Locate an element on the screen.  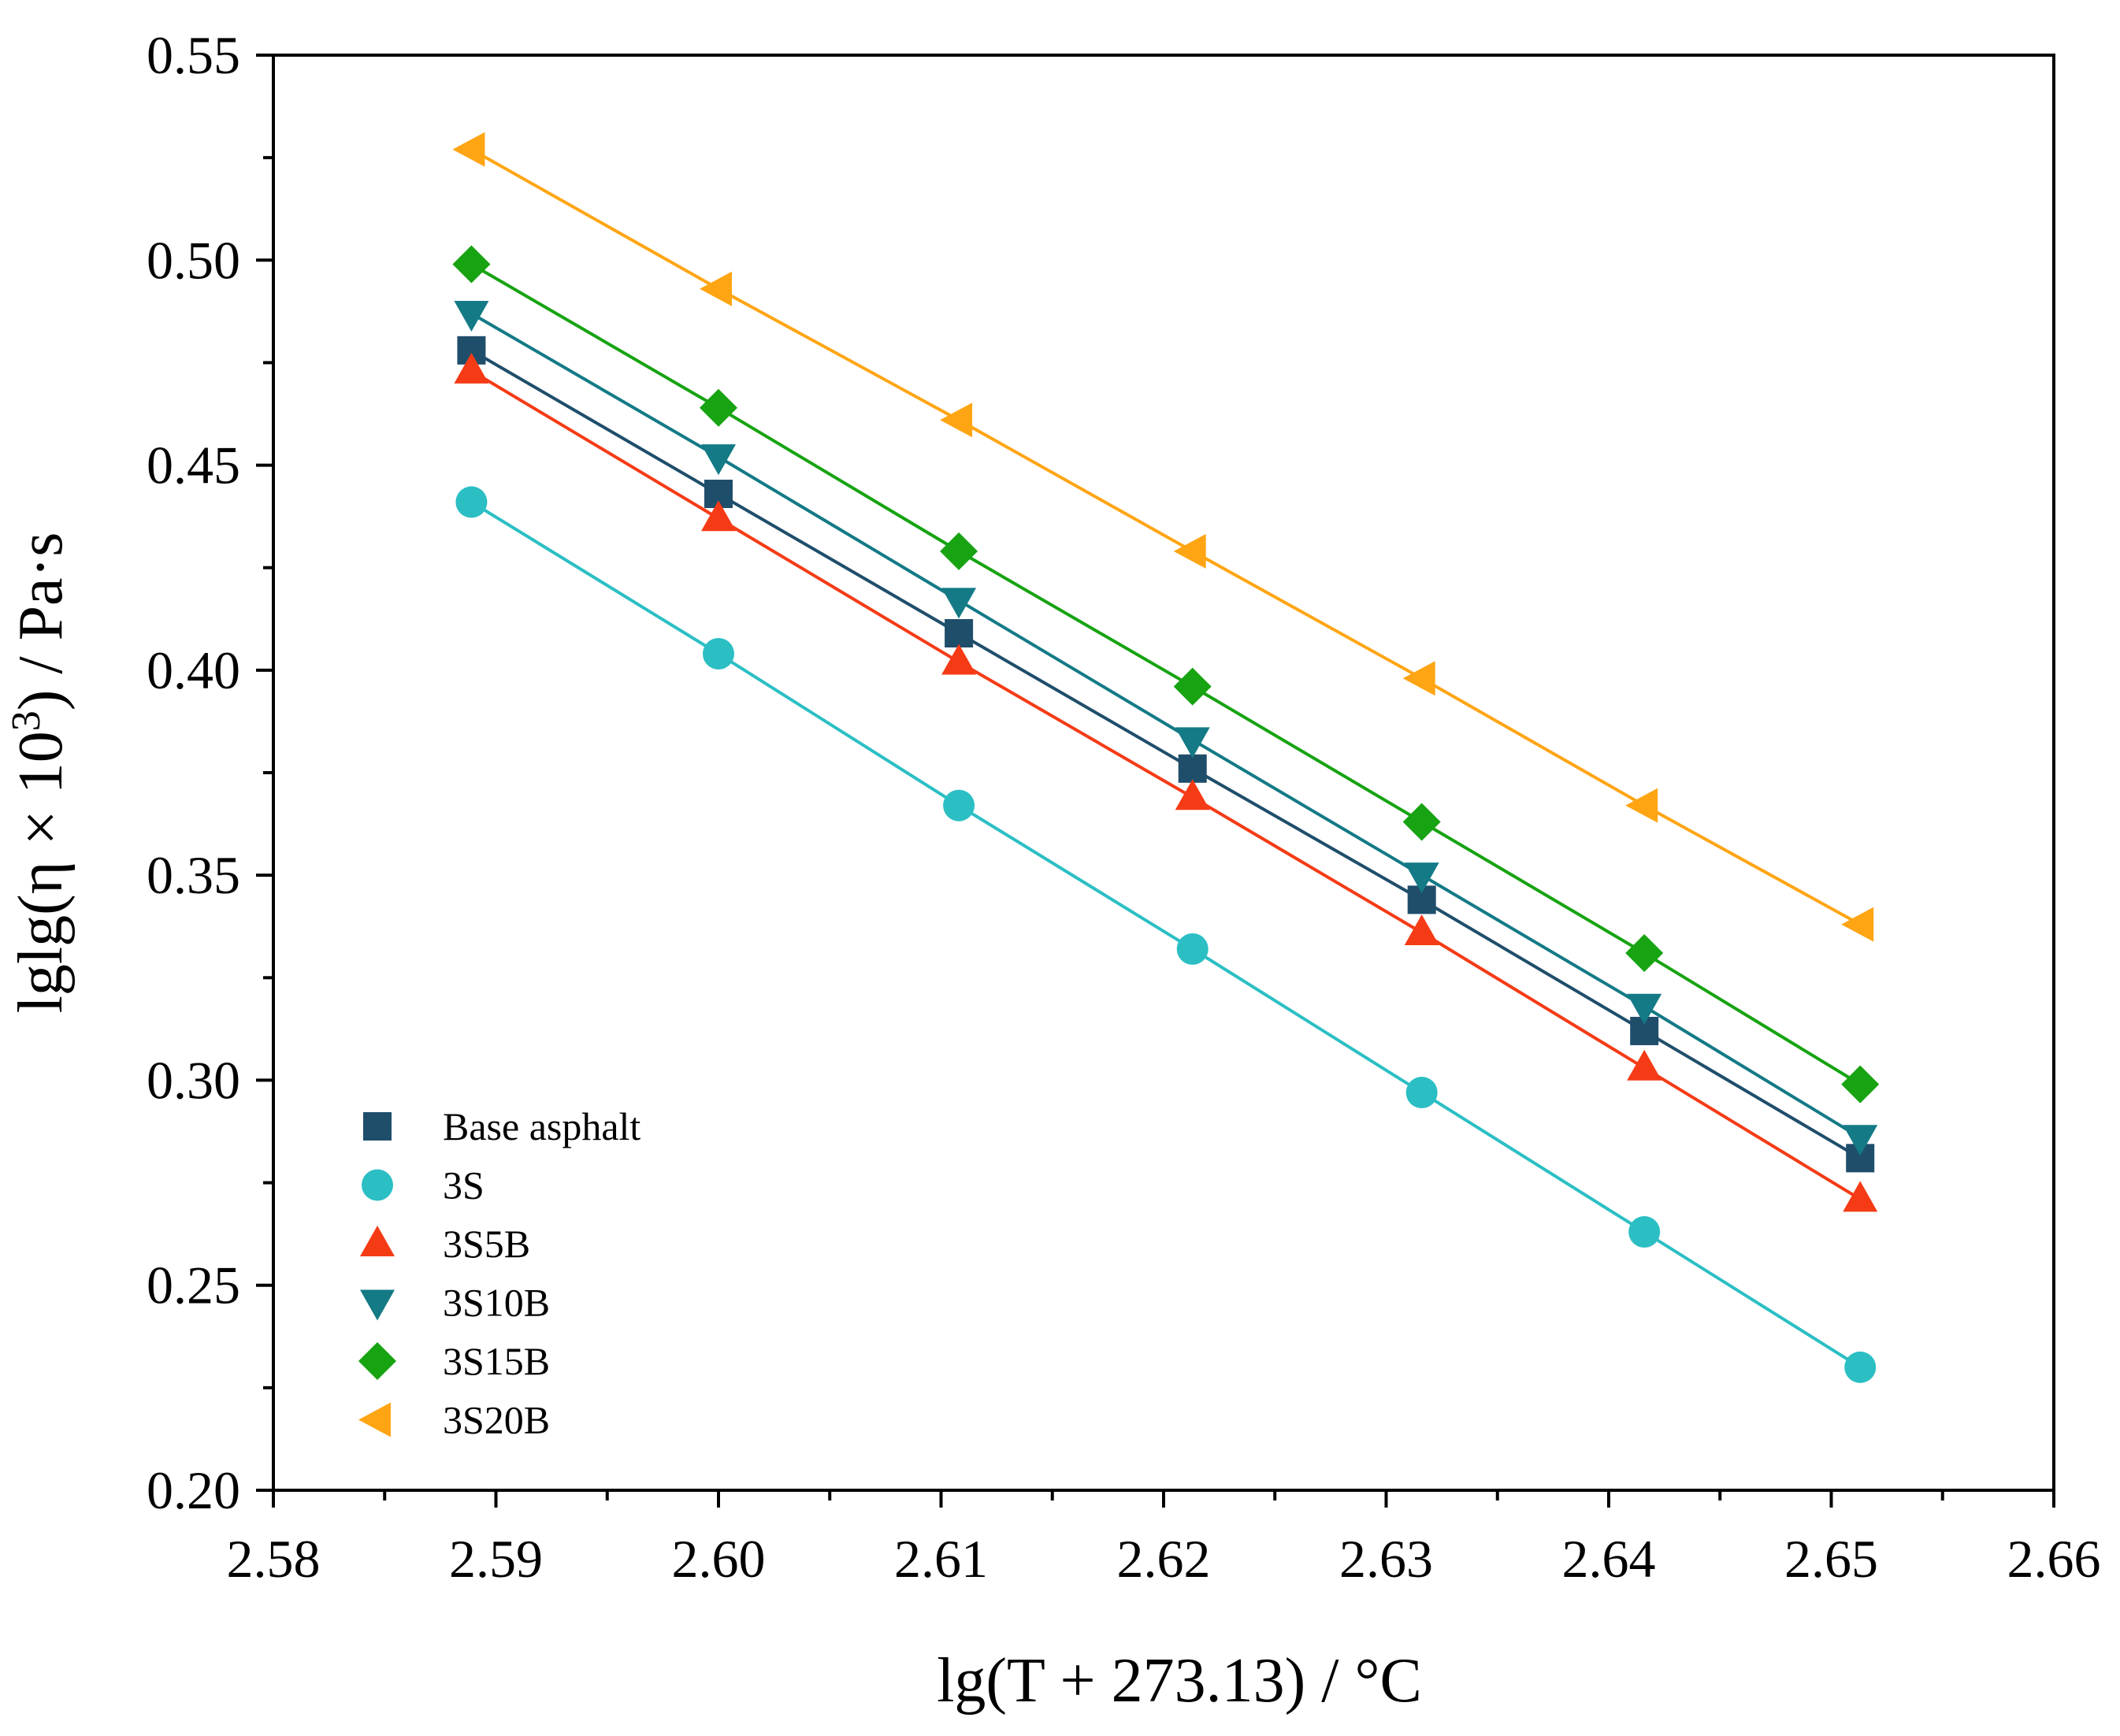
y-tick-label: 0.20 is located at coordinates (193, 1490).